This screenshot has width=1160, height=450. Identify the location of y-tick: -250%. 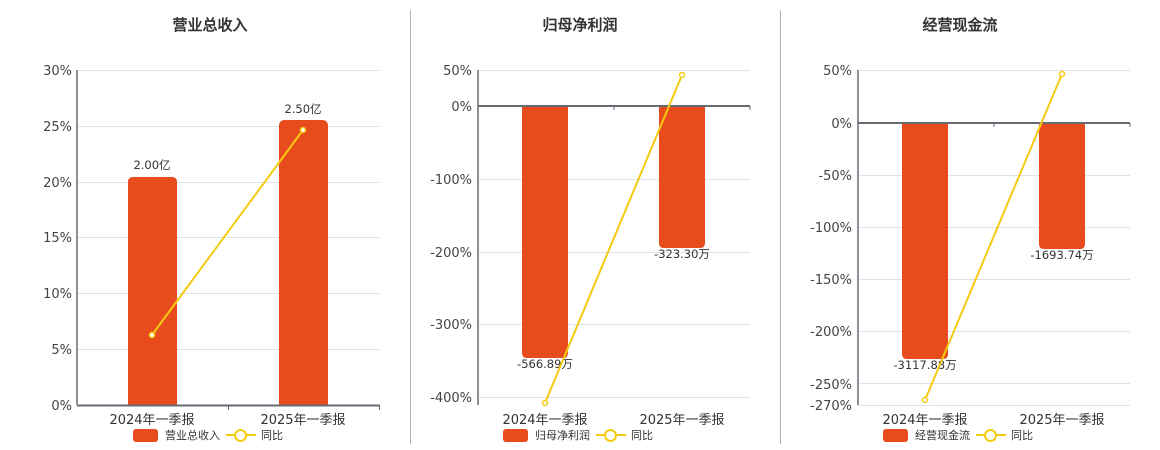
(831, 385).